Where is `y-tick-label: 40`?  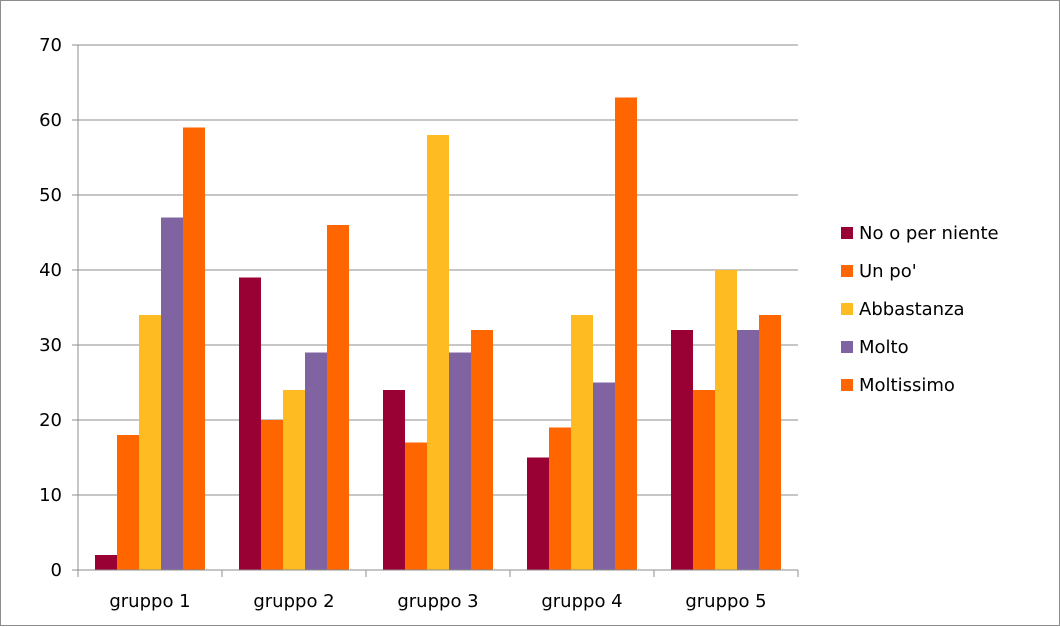
y-tick-label: 40 is located at coordinates (50, 270).